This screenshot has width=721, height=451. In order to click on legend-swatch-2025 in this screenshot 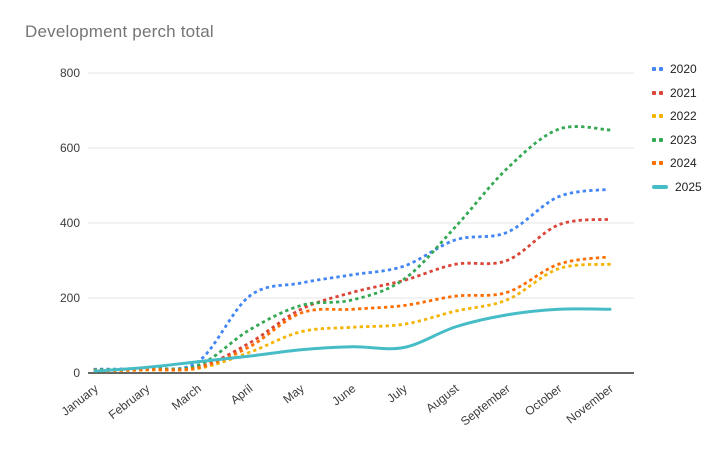, I will do `click(660, 186)`.